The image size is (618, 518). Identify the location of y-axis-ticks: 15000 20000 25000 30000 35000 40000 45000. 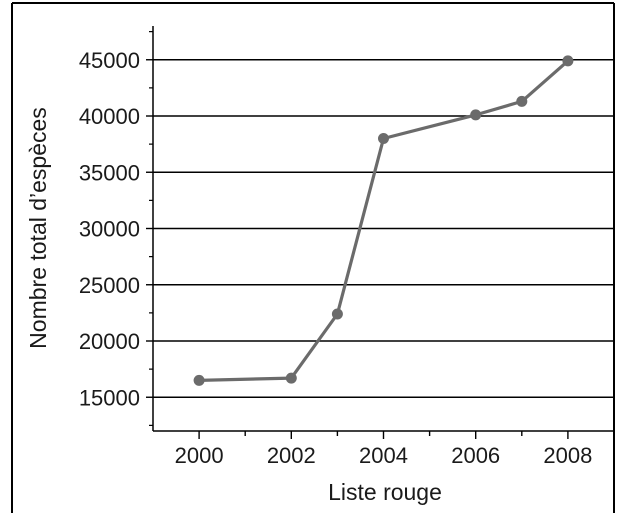
(116, 228).